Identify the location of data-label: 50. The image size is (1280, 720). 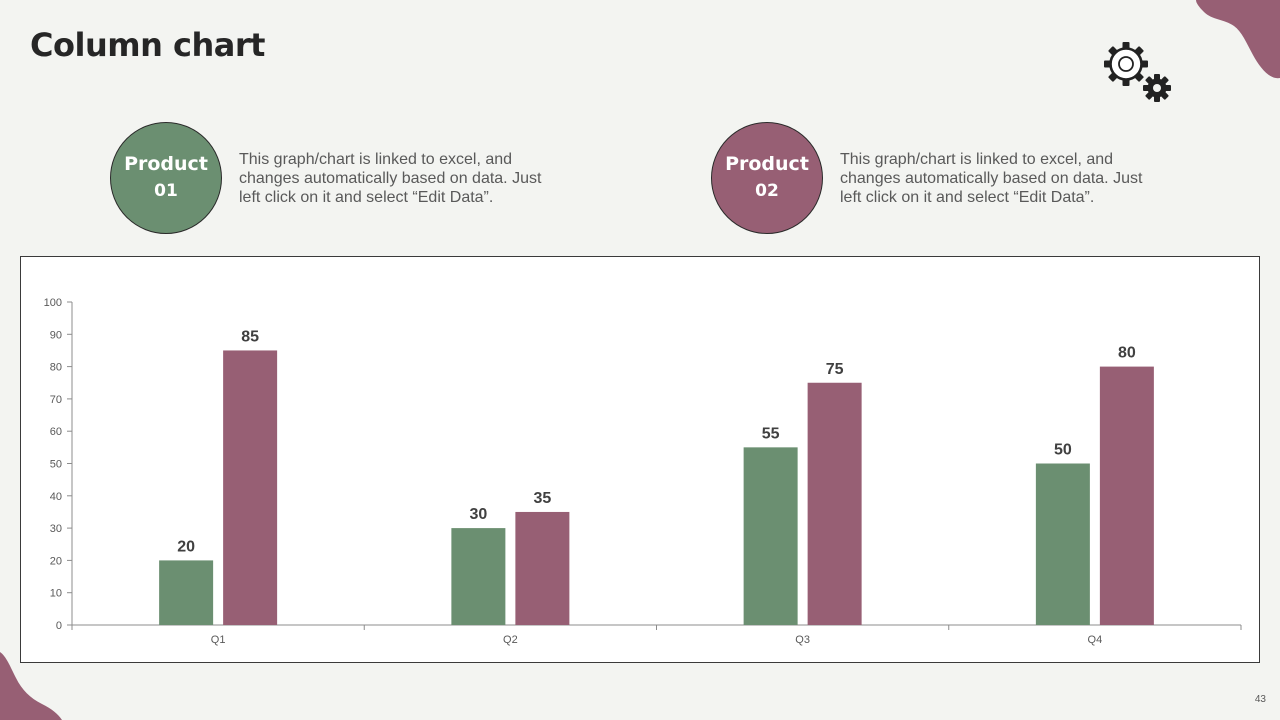
(1063, 450).